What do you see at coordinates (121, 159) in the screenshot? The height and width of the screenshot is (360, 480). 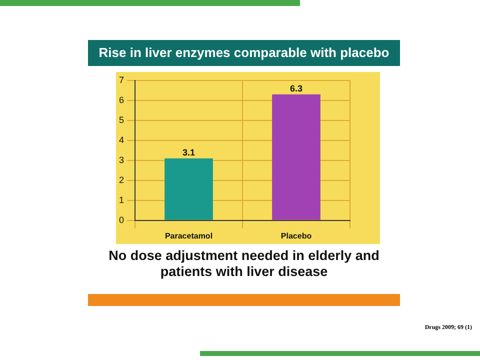 I see `y-tick-label: 3` at bounding box center [121, 159].